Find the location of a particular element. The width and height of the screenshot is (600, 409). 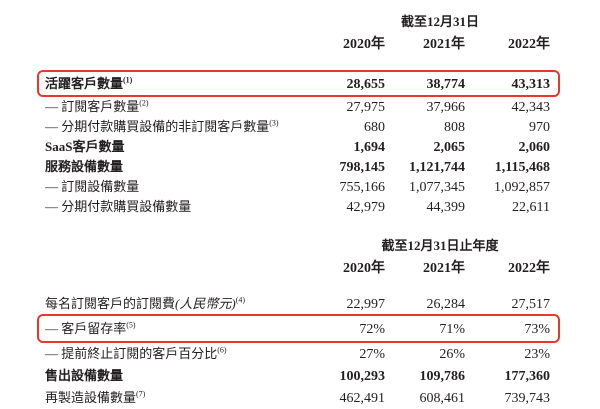

row-label-text: — 客戶留存率 is located at coordinates (86, 328).